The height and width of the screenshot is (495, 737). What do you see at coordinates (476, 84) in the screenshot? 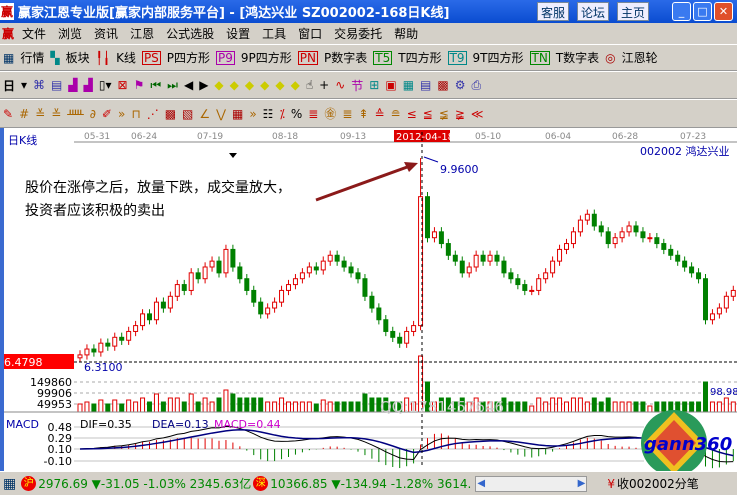
I see `print-icon: ⎙` at bounding box center [476, 84].